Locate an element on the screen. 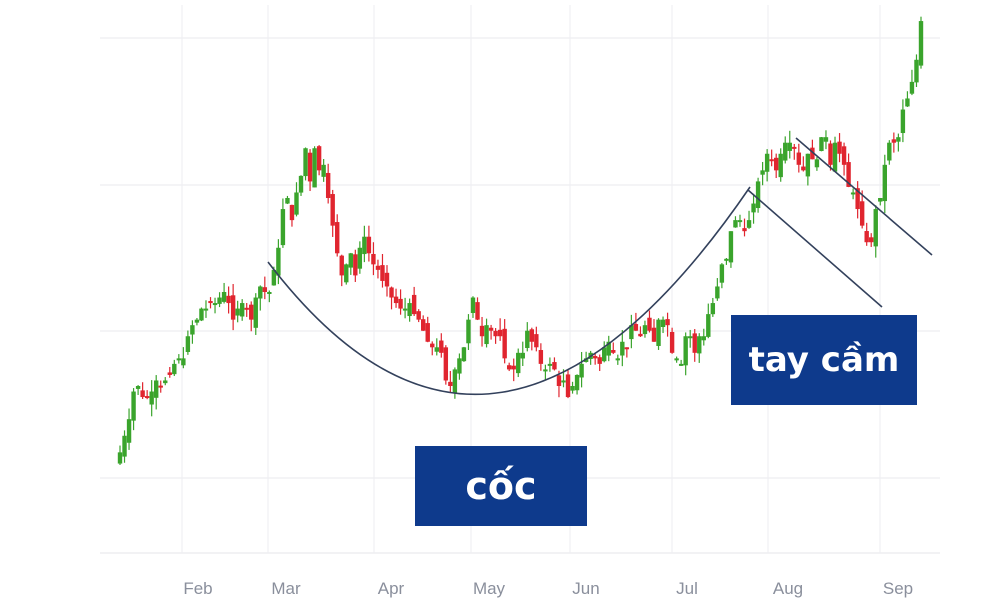 This screenshot has width=1000, height=600. cup-label: cốc is located at coordinates (501, 486).